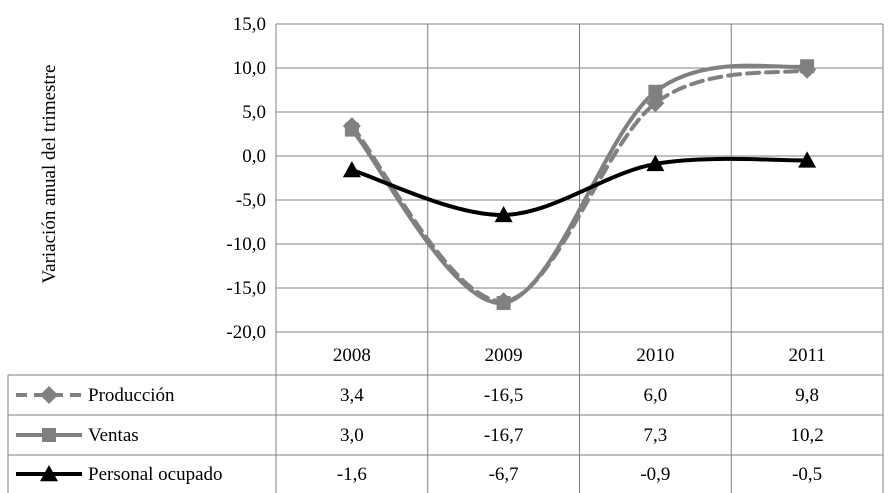  What do you see at coordinates (807, 395) in the screenshot?
I see `data-label: 9,8` at bounding box center [807, 395].